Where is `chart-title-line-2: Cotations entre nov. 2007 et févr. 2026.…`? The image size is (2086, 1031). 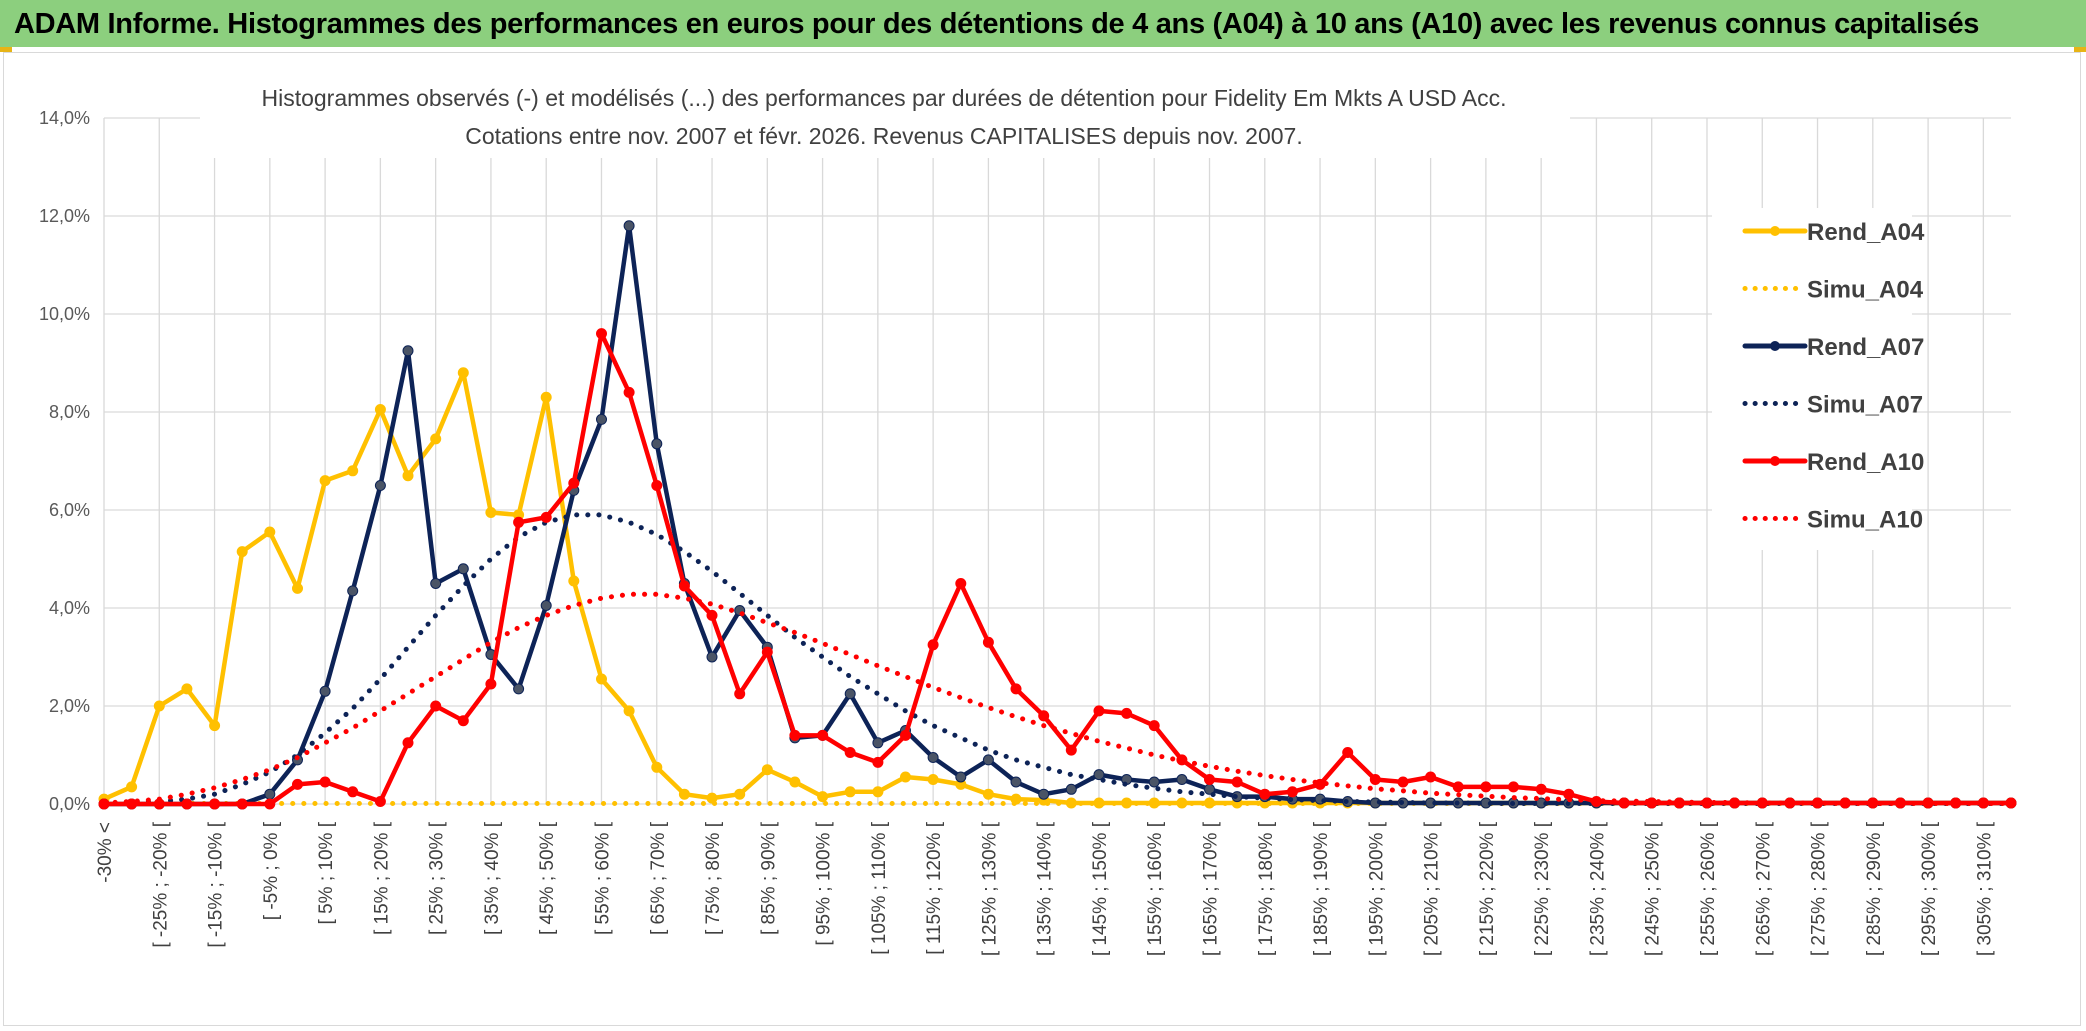 chart-title-line-2: Cotations entre nov. 2007 et févr. 2026.… is located at coordinates (883, 136).